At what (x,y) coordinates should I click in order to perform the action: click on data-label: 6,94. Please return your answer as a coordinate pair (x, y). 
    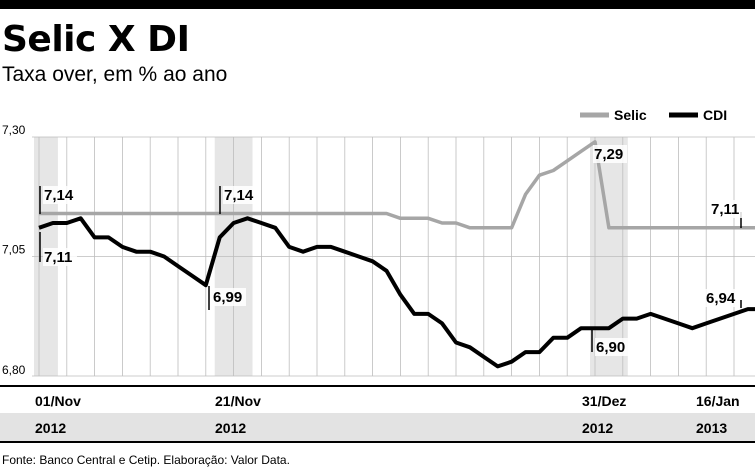
    Looking at the image, I should click on (721, 298).